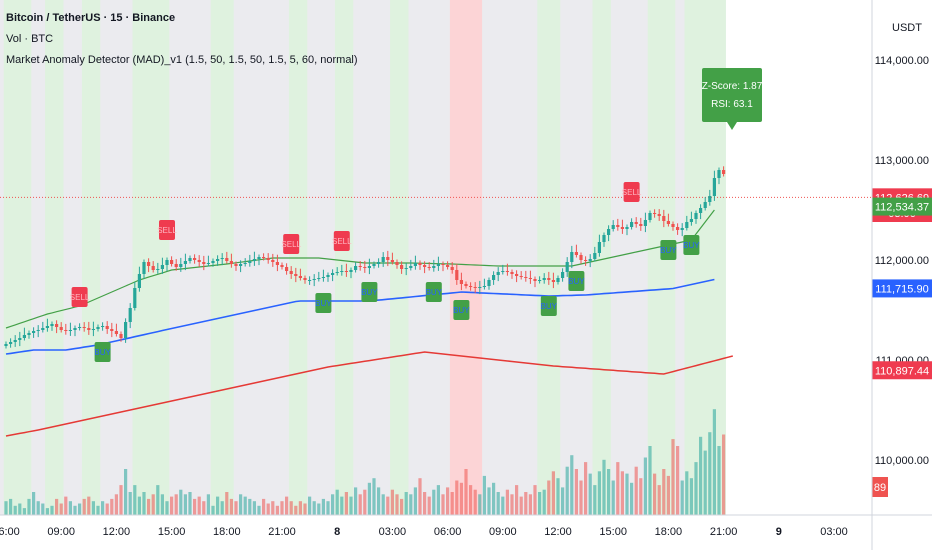 This screenshot has width=932, height=550. Describe the element at coordinates (448, 532) in the screenshot. I see `x-tick-label: 06:00` at that location.